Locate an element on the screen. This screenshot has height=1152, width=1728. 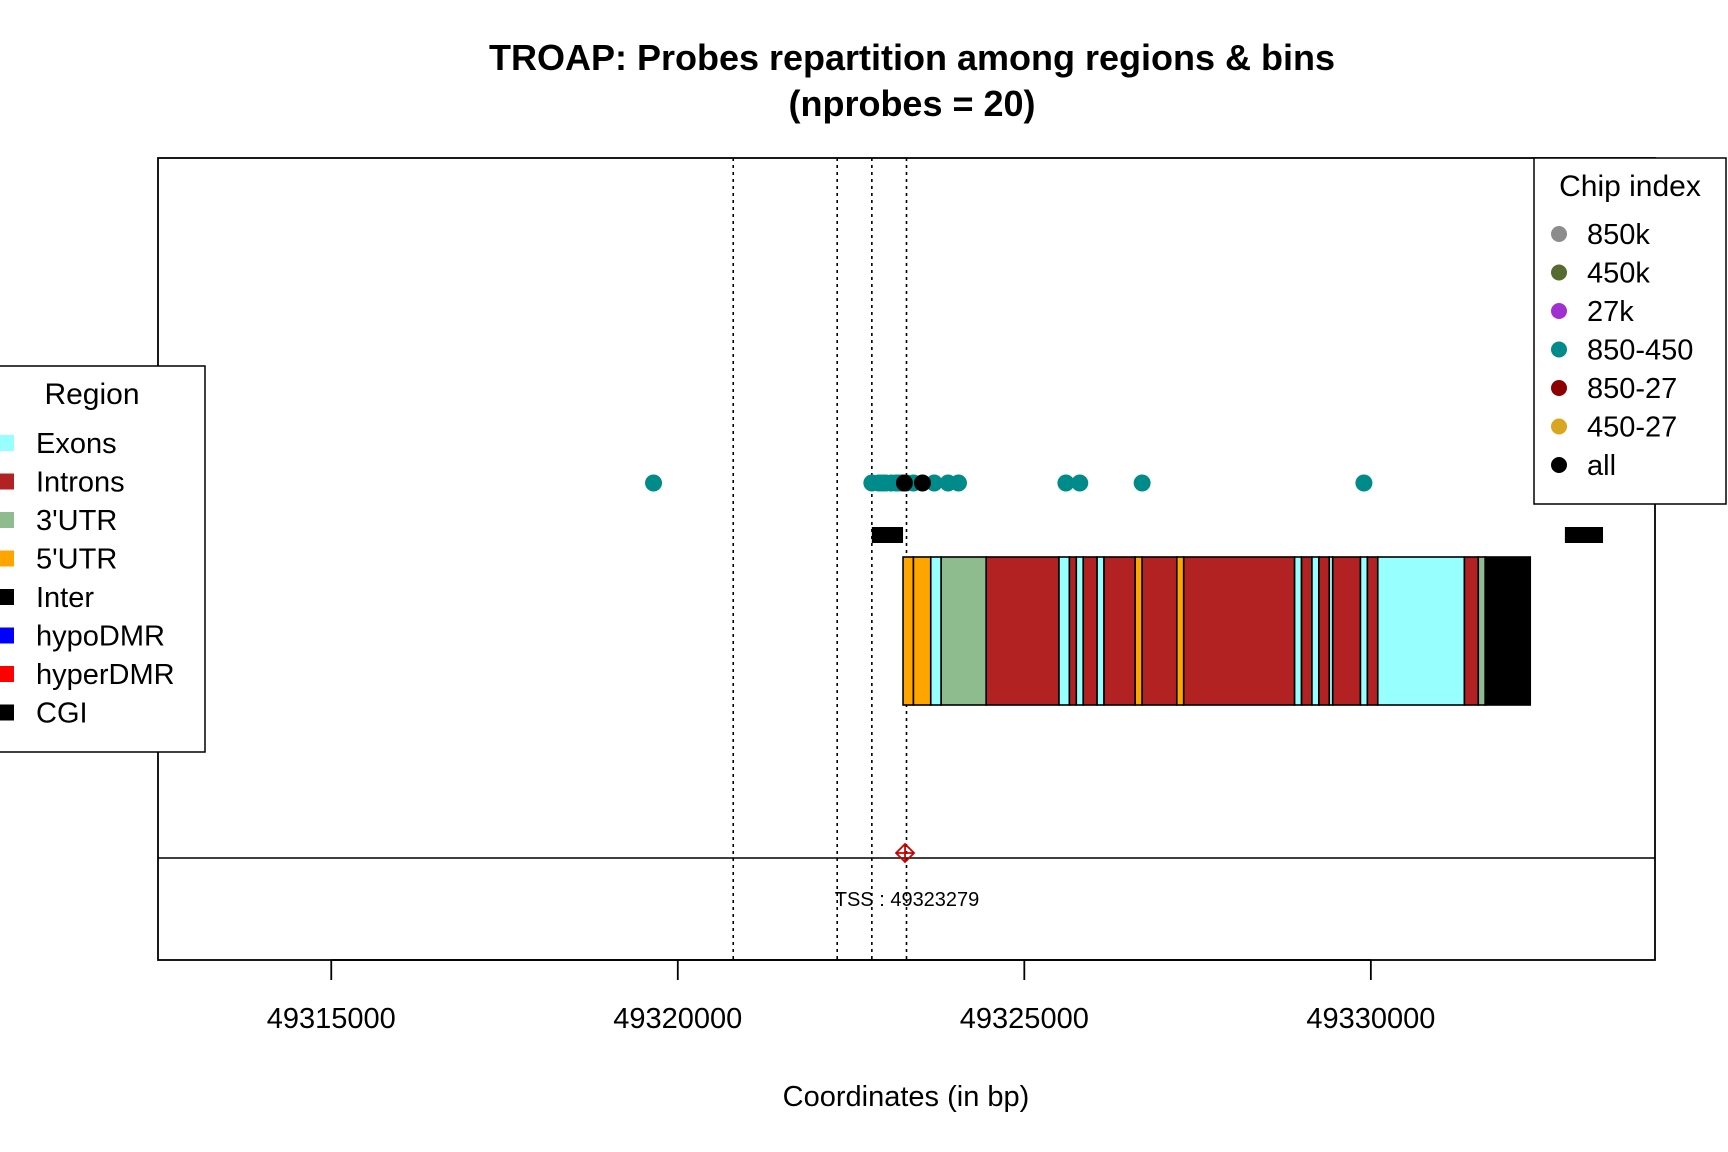
chip-legend-label: 850-27 is located at coordinates (1632, 389).